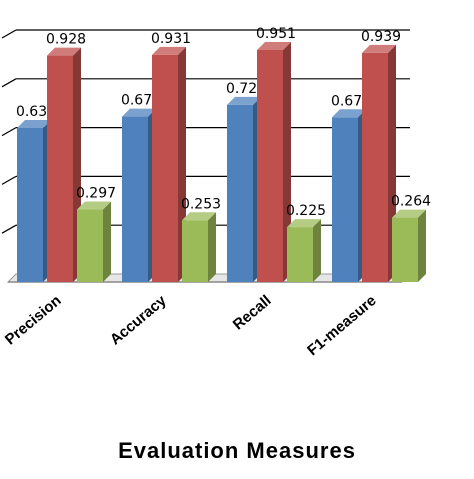 Image resolution: width=474 pixels, height=479 pixels. Describe the element at coordinates (252, 312) in the screenshot. I see `category-label: Recall` at that location.